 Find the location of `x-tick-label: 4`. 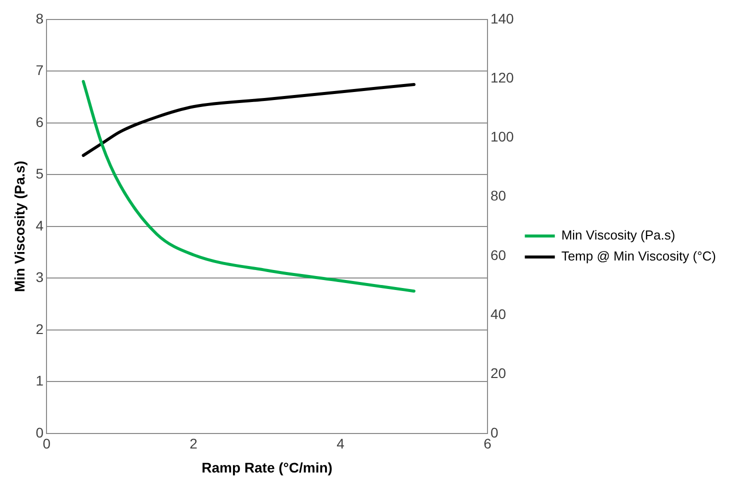

x-tick-label: 4 is located at coordinates (340, 444).